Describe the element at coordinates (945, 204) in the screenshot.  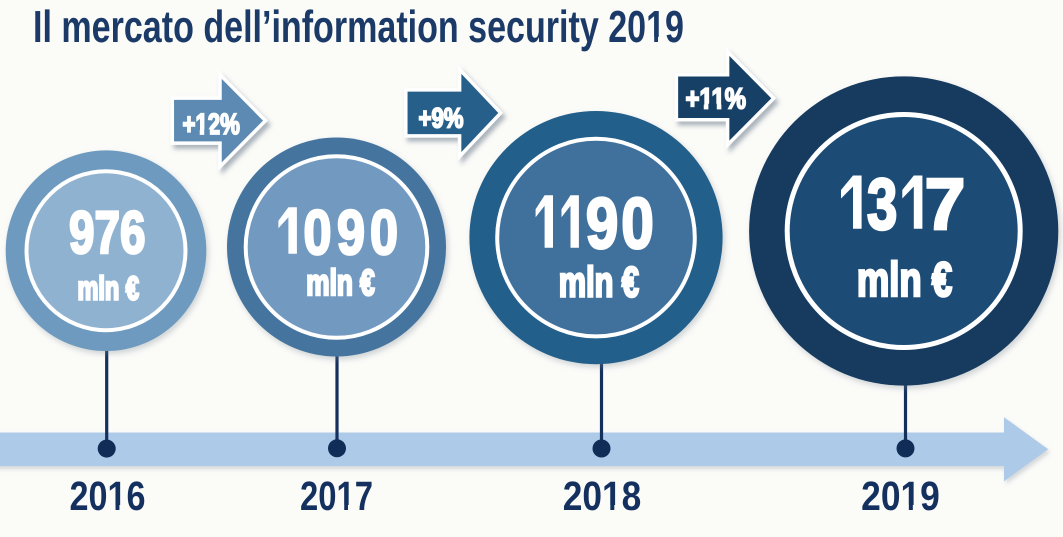
I see `svg-text: 7` at that location.